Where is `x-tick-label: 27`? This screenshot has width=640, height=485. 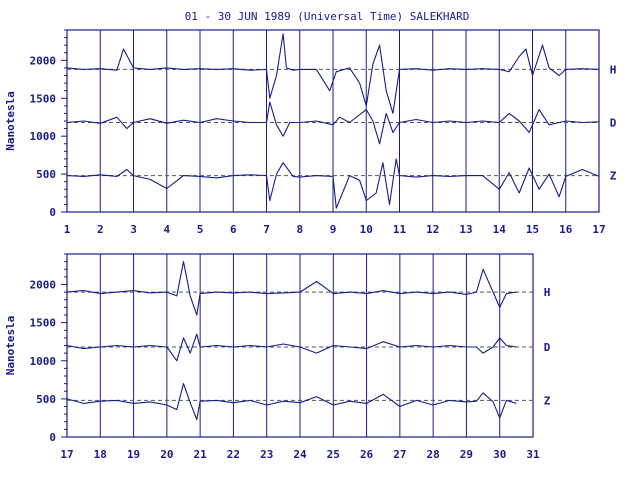
x-tick-label: 27 is located at coordinates (399, 454).